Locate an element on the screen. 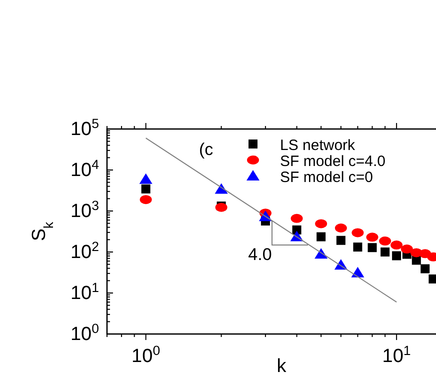 The height and width of the screenshot is (382, 436). y-tick-label: 10$^{5}$ is located at coordinates (84, 128).